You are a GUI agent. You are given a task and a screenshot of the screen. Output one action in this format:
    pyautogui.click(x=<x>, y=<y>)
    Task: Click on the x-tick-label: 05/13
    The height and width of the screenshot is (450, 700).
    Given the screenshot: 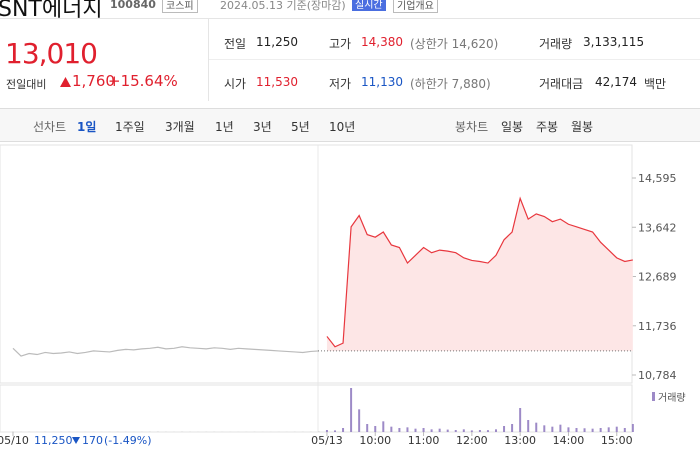 What is the action you would take?
    pyautogui.click(x=327, y=440)
    